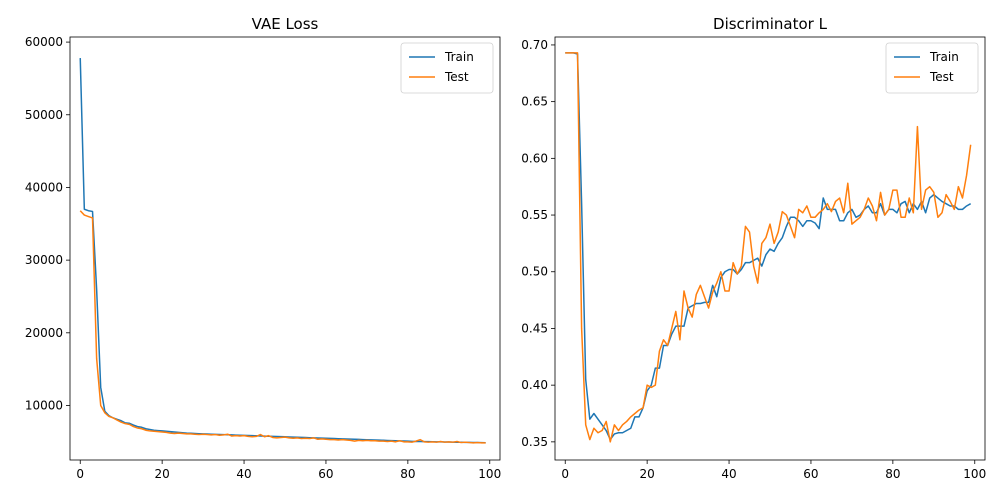  I want to click on y-tick-label: 10000, so click(44, 405).